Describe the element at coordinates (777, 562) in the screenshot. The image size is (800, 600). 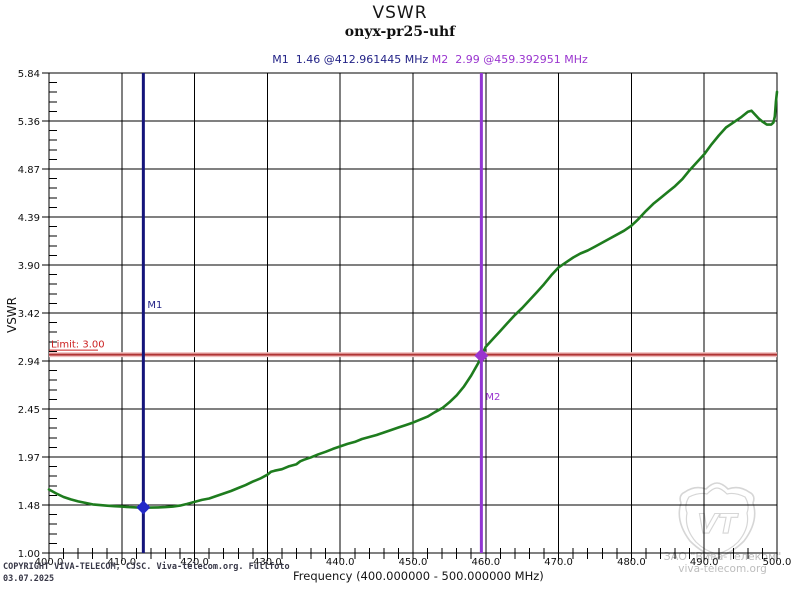
I see `x-tick-label: 500.0` at that location.